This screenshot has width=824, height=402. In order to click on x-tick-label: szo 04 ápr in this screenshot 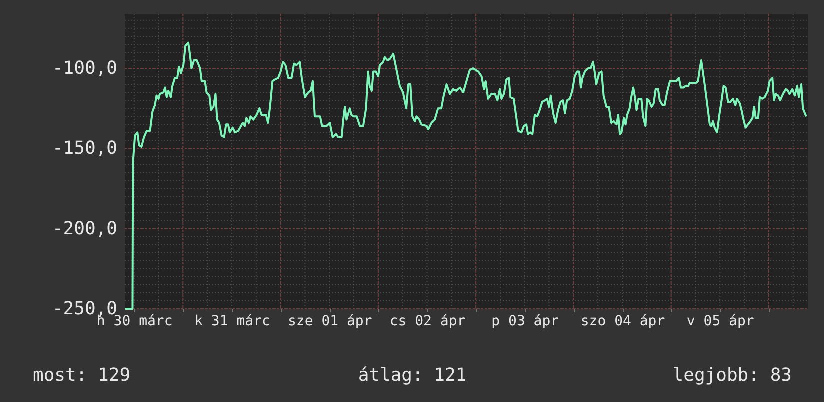, I will do `click(623, 322)`.